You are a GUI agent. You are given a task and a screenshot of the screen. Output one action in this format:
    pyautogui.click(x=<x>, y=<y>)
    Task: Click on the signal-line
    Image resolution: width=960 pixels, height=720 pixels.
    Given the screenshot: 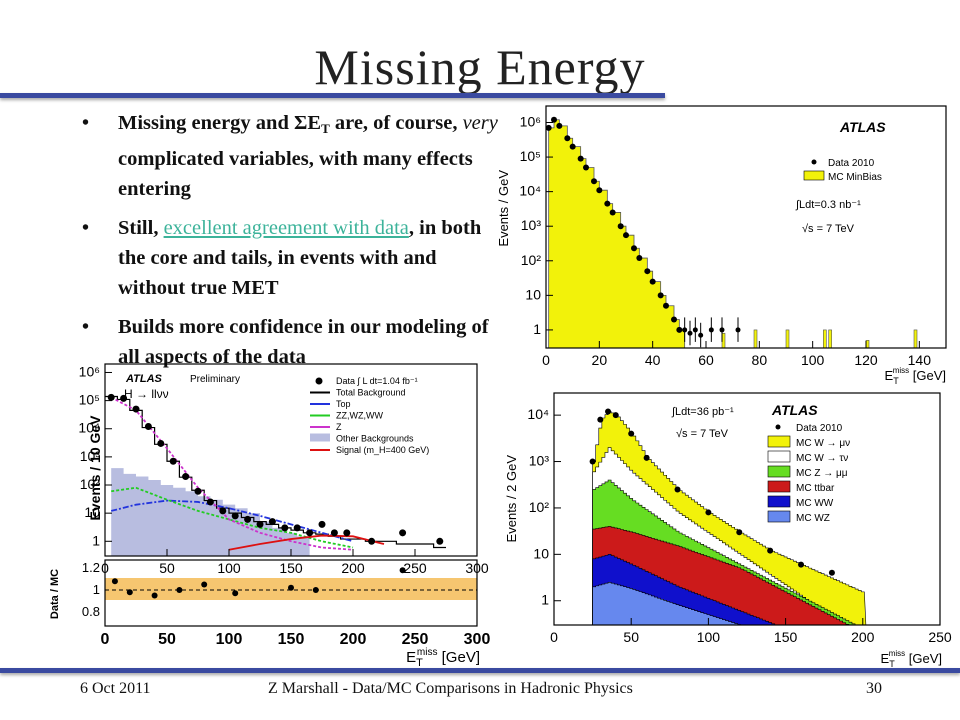 What is the action you would take?
    pyautogui.click(x=306, y=542)
    